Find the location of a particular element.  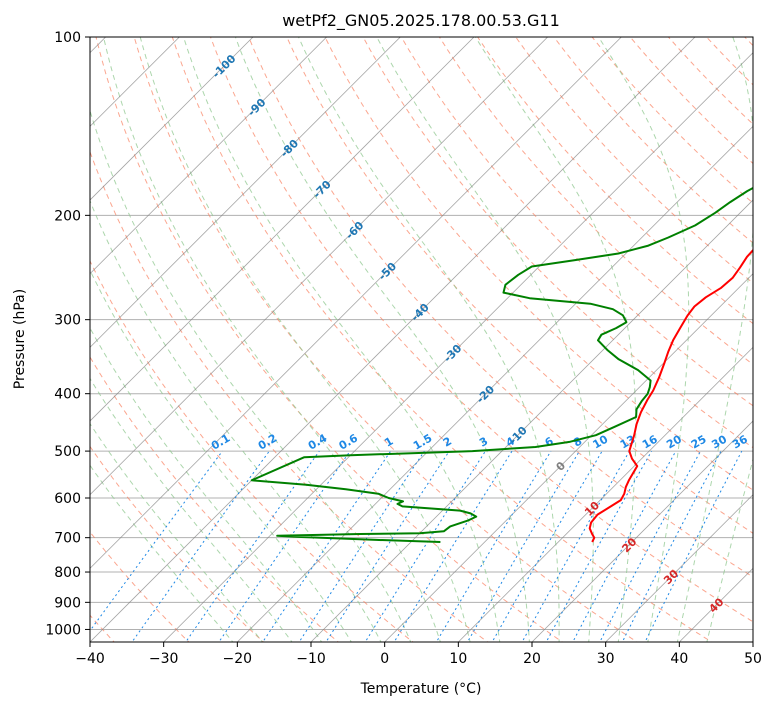

x-tick-label: −20 is located at coordinates (238, 659).